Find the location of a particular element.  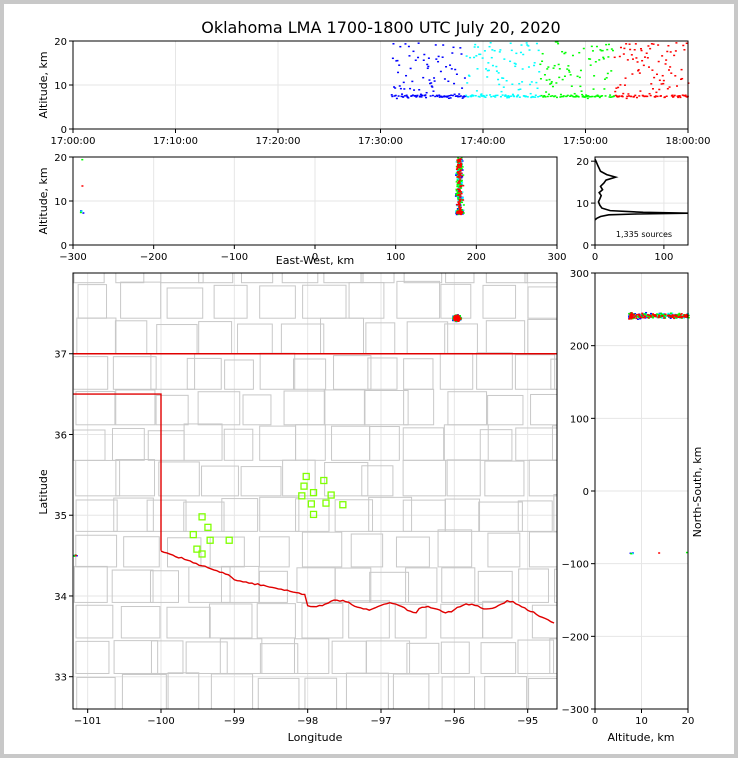

ew-xtick-label: −300 is located at coordinates (72, 257).